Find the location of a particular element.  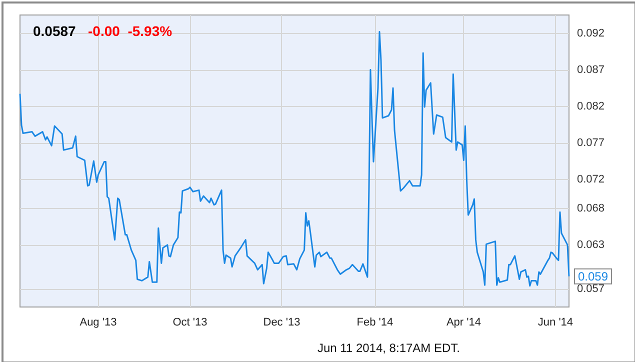

x-tick-label: Aug '13 is located at coordinates (98, 322).